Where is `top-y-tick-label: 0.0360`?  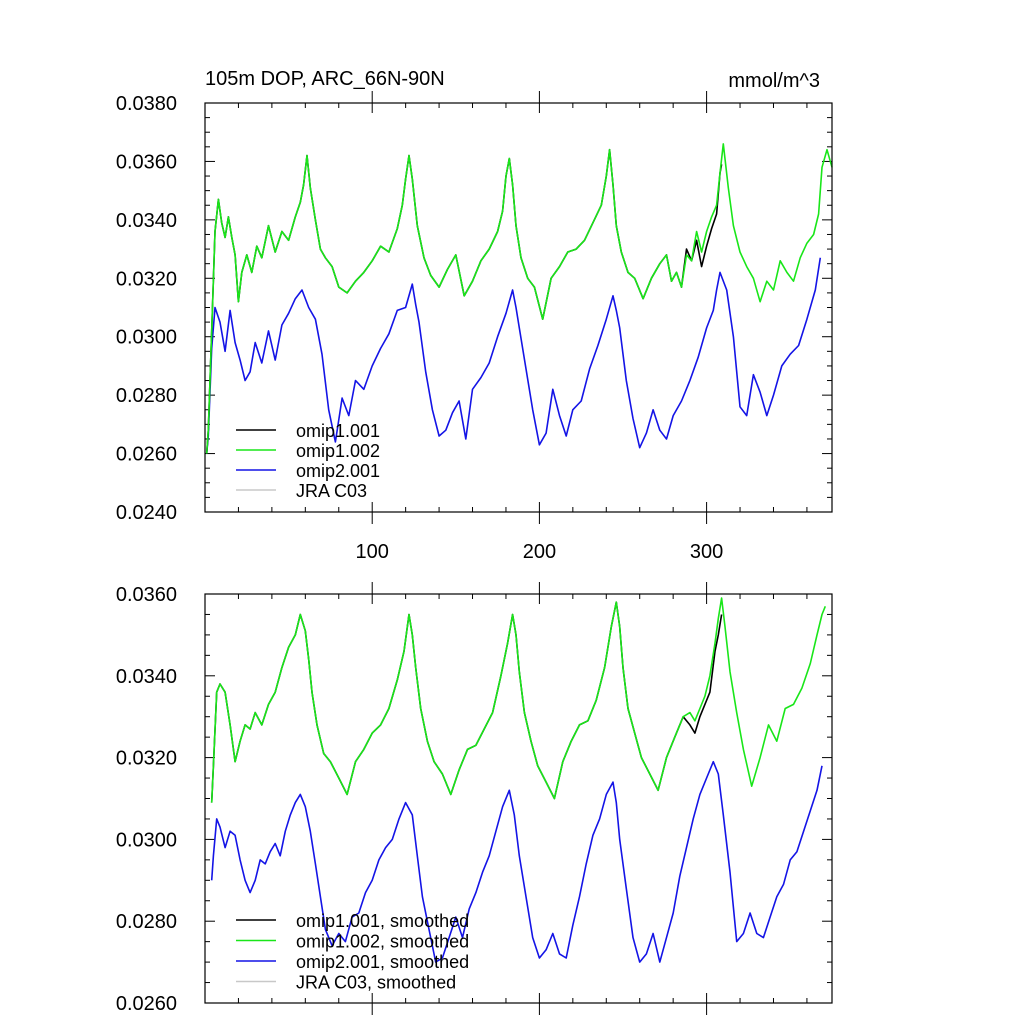 top-y-tick-label: 0.0360 is located at coordinates (146, 162).